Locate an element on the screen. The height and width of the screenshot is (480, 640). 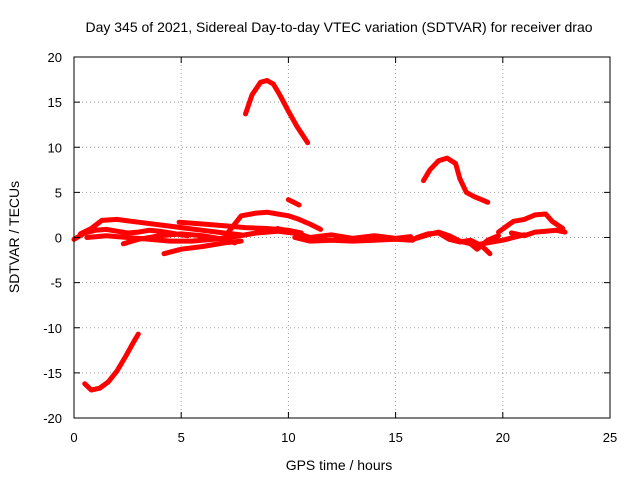
series-arc-j is located at coordinates (293, 202).